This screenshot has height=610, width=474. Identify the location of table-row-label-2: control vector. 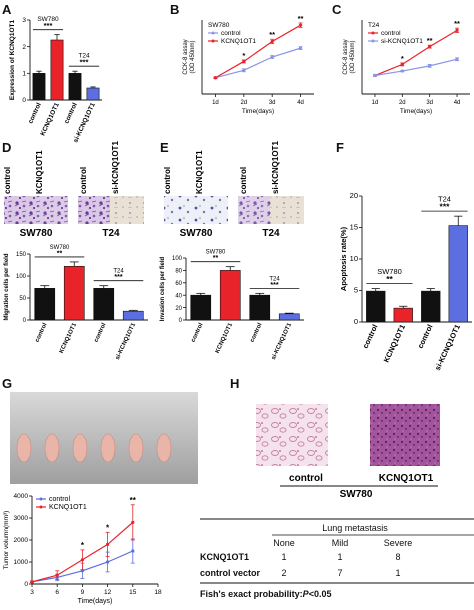
(230, 573).